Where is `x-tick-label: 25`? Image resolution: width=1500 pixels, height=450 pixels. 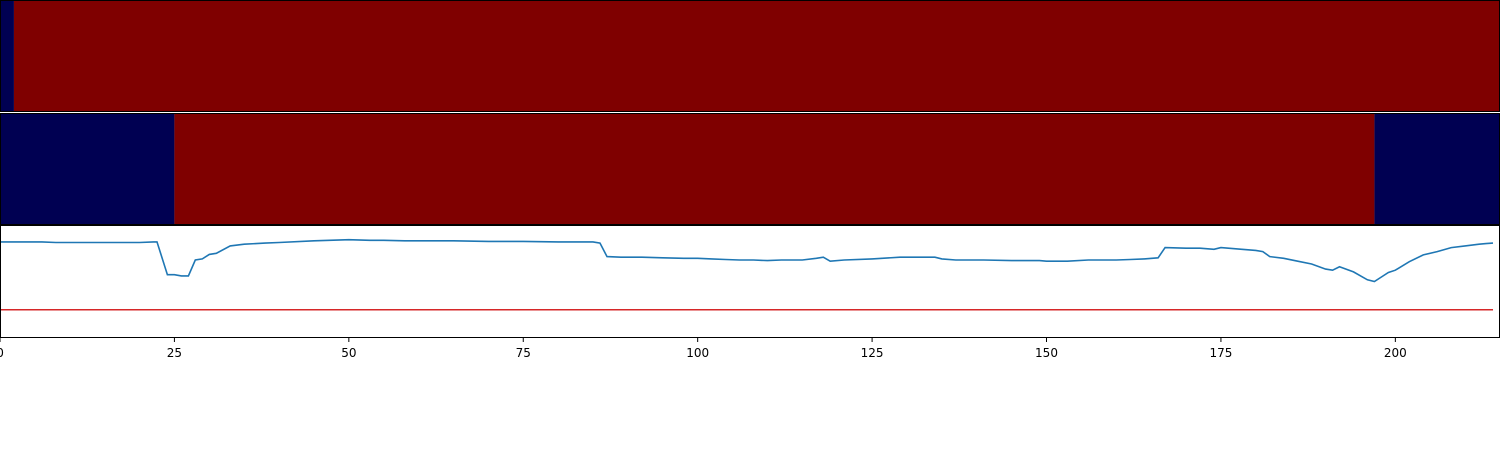 x-tick-label: 25 is located at coordinates (174, 353).